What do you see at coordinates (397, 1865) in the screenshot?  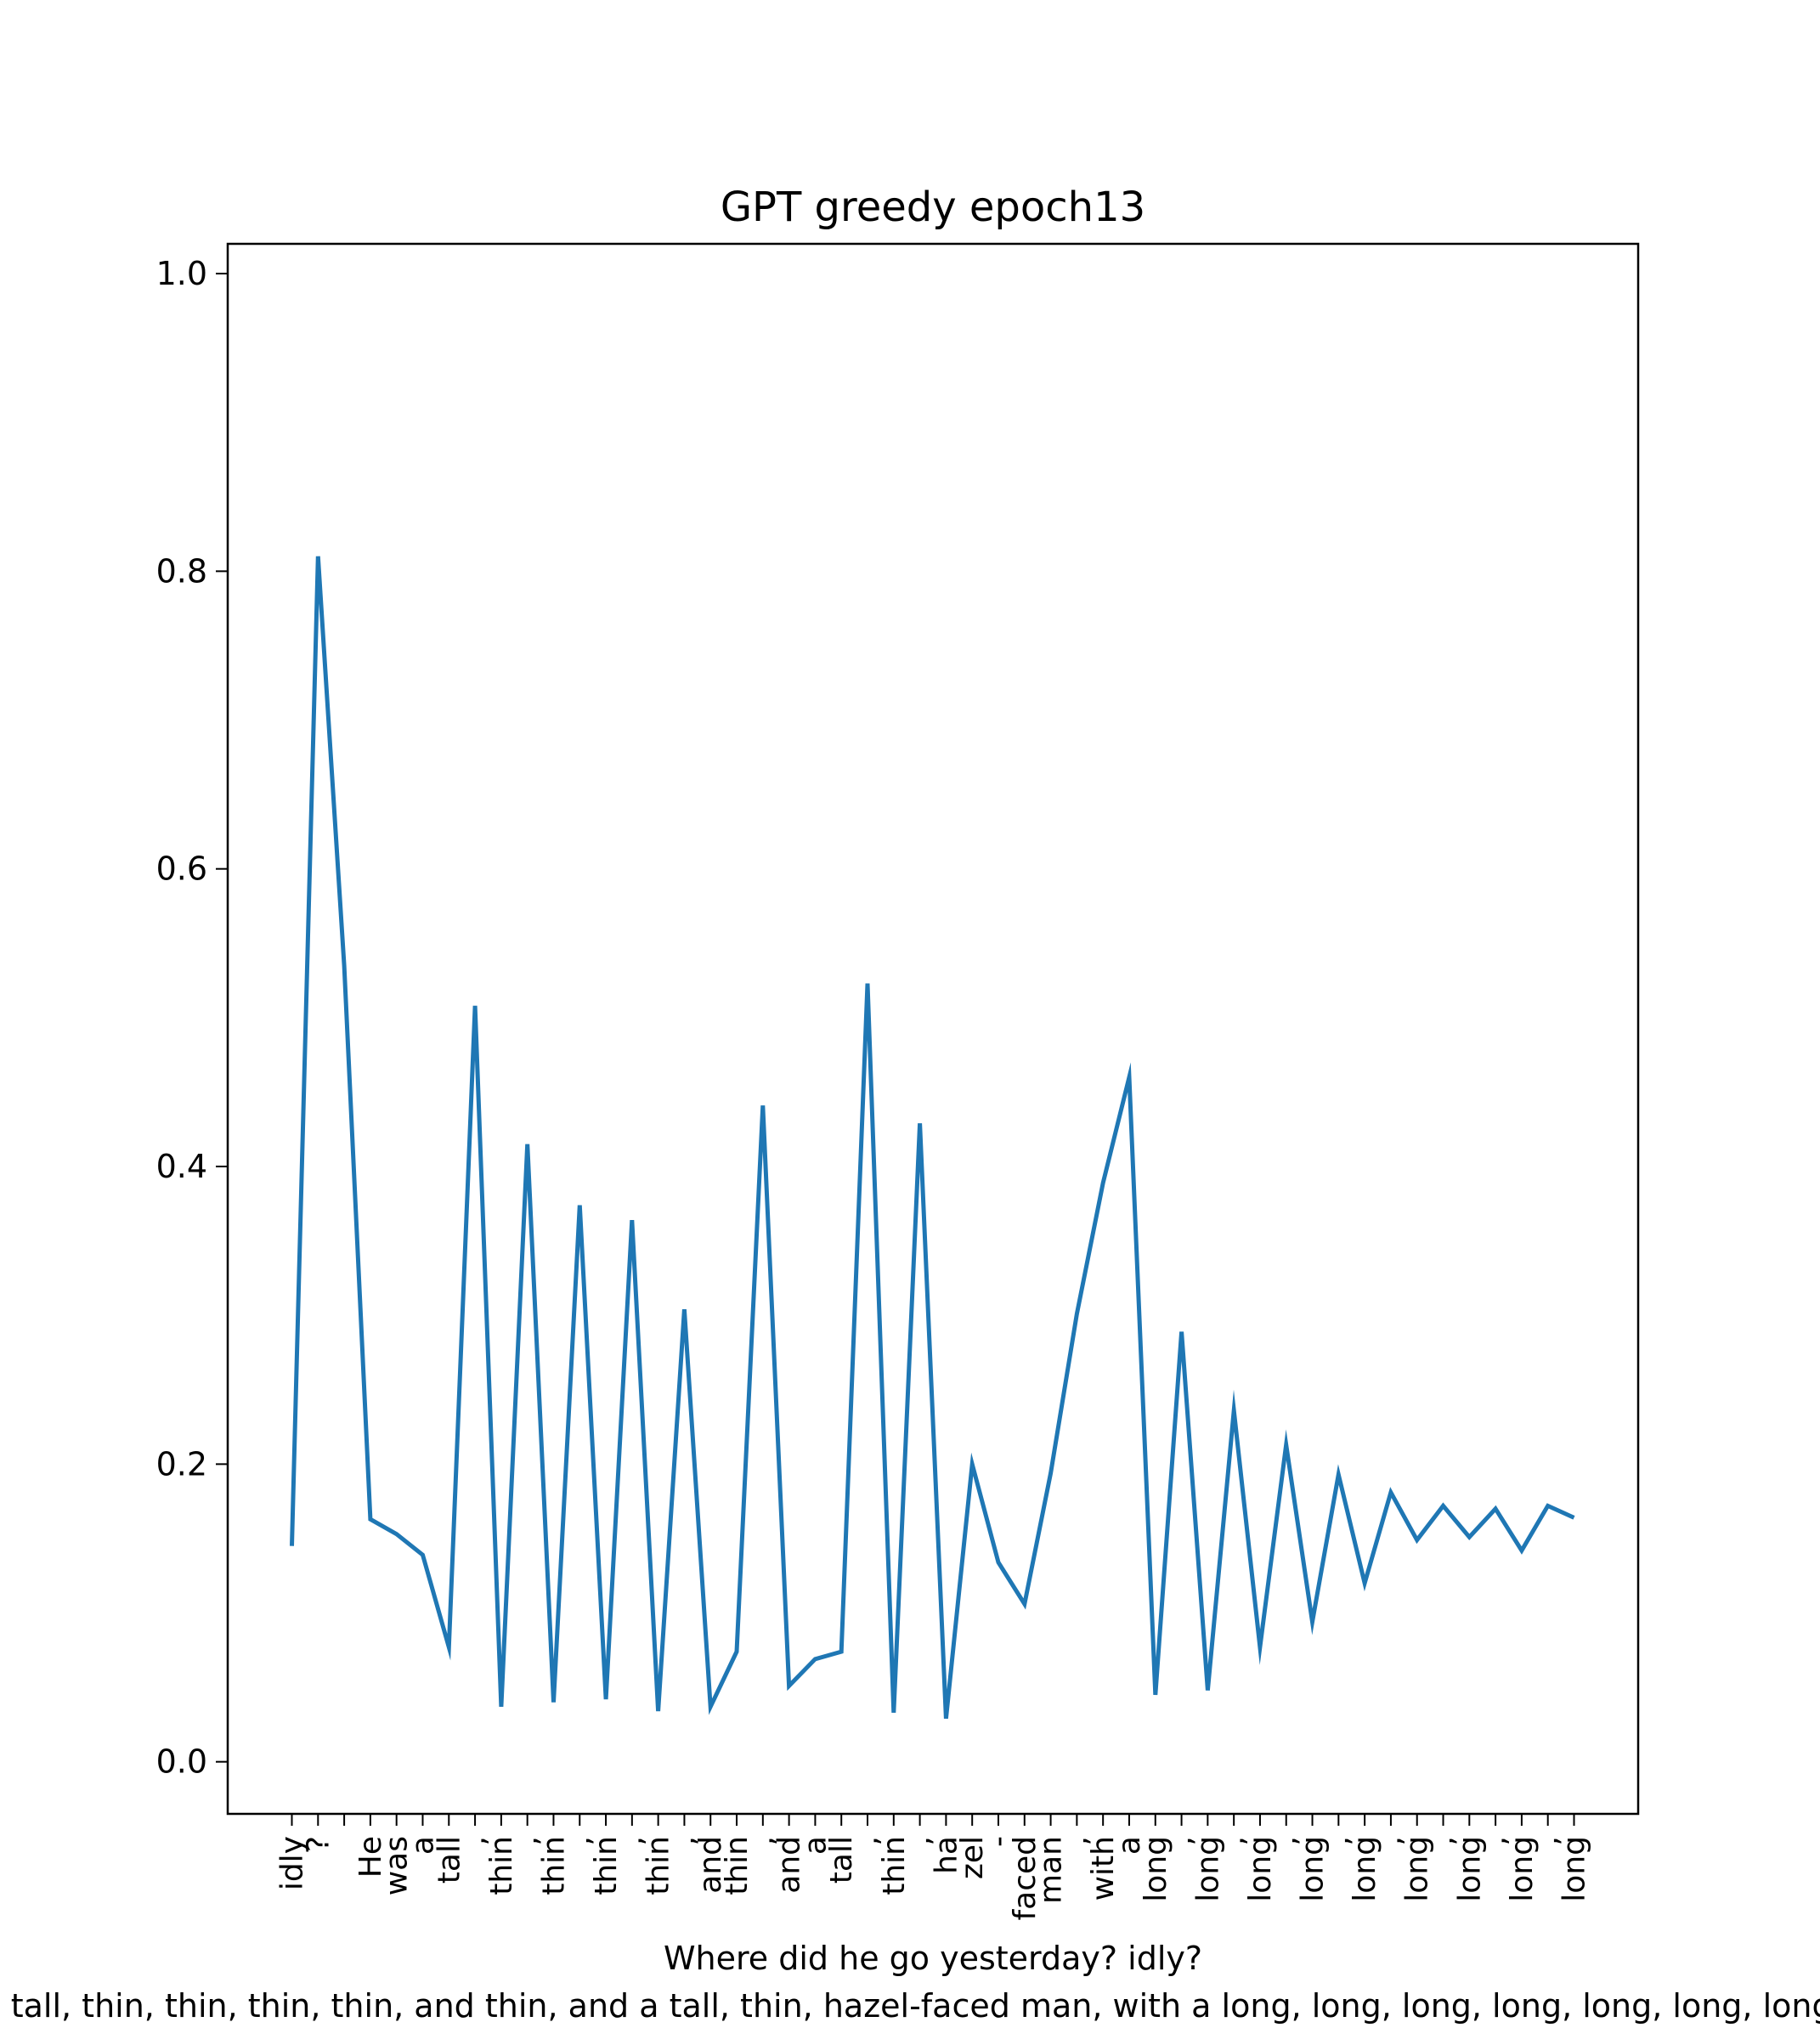 I see `x-tick-label: was` at bounding box center [397, 1865].